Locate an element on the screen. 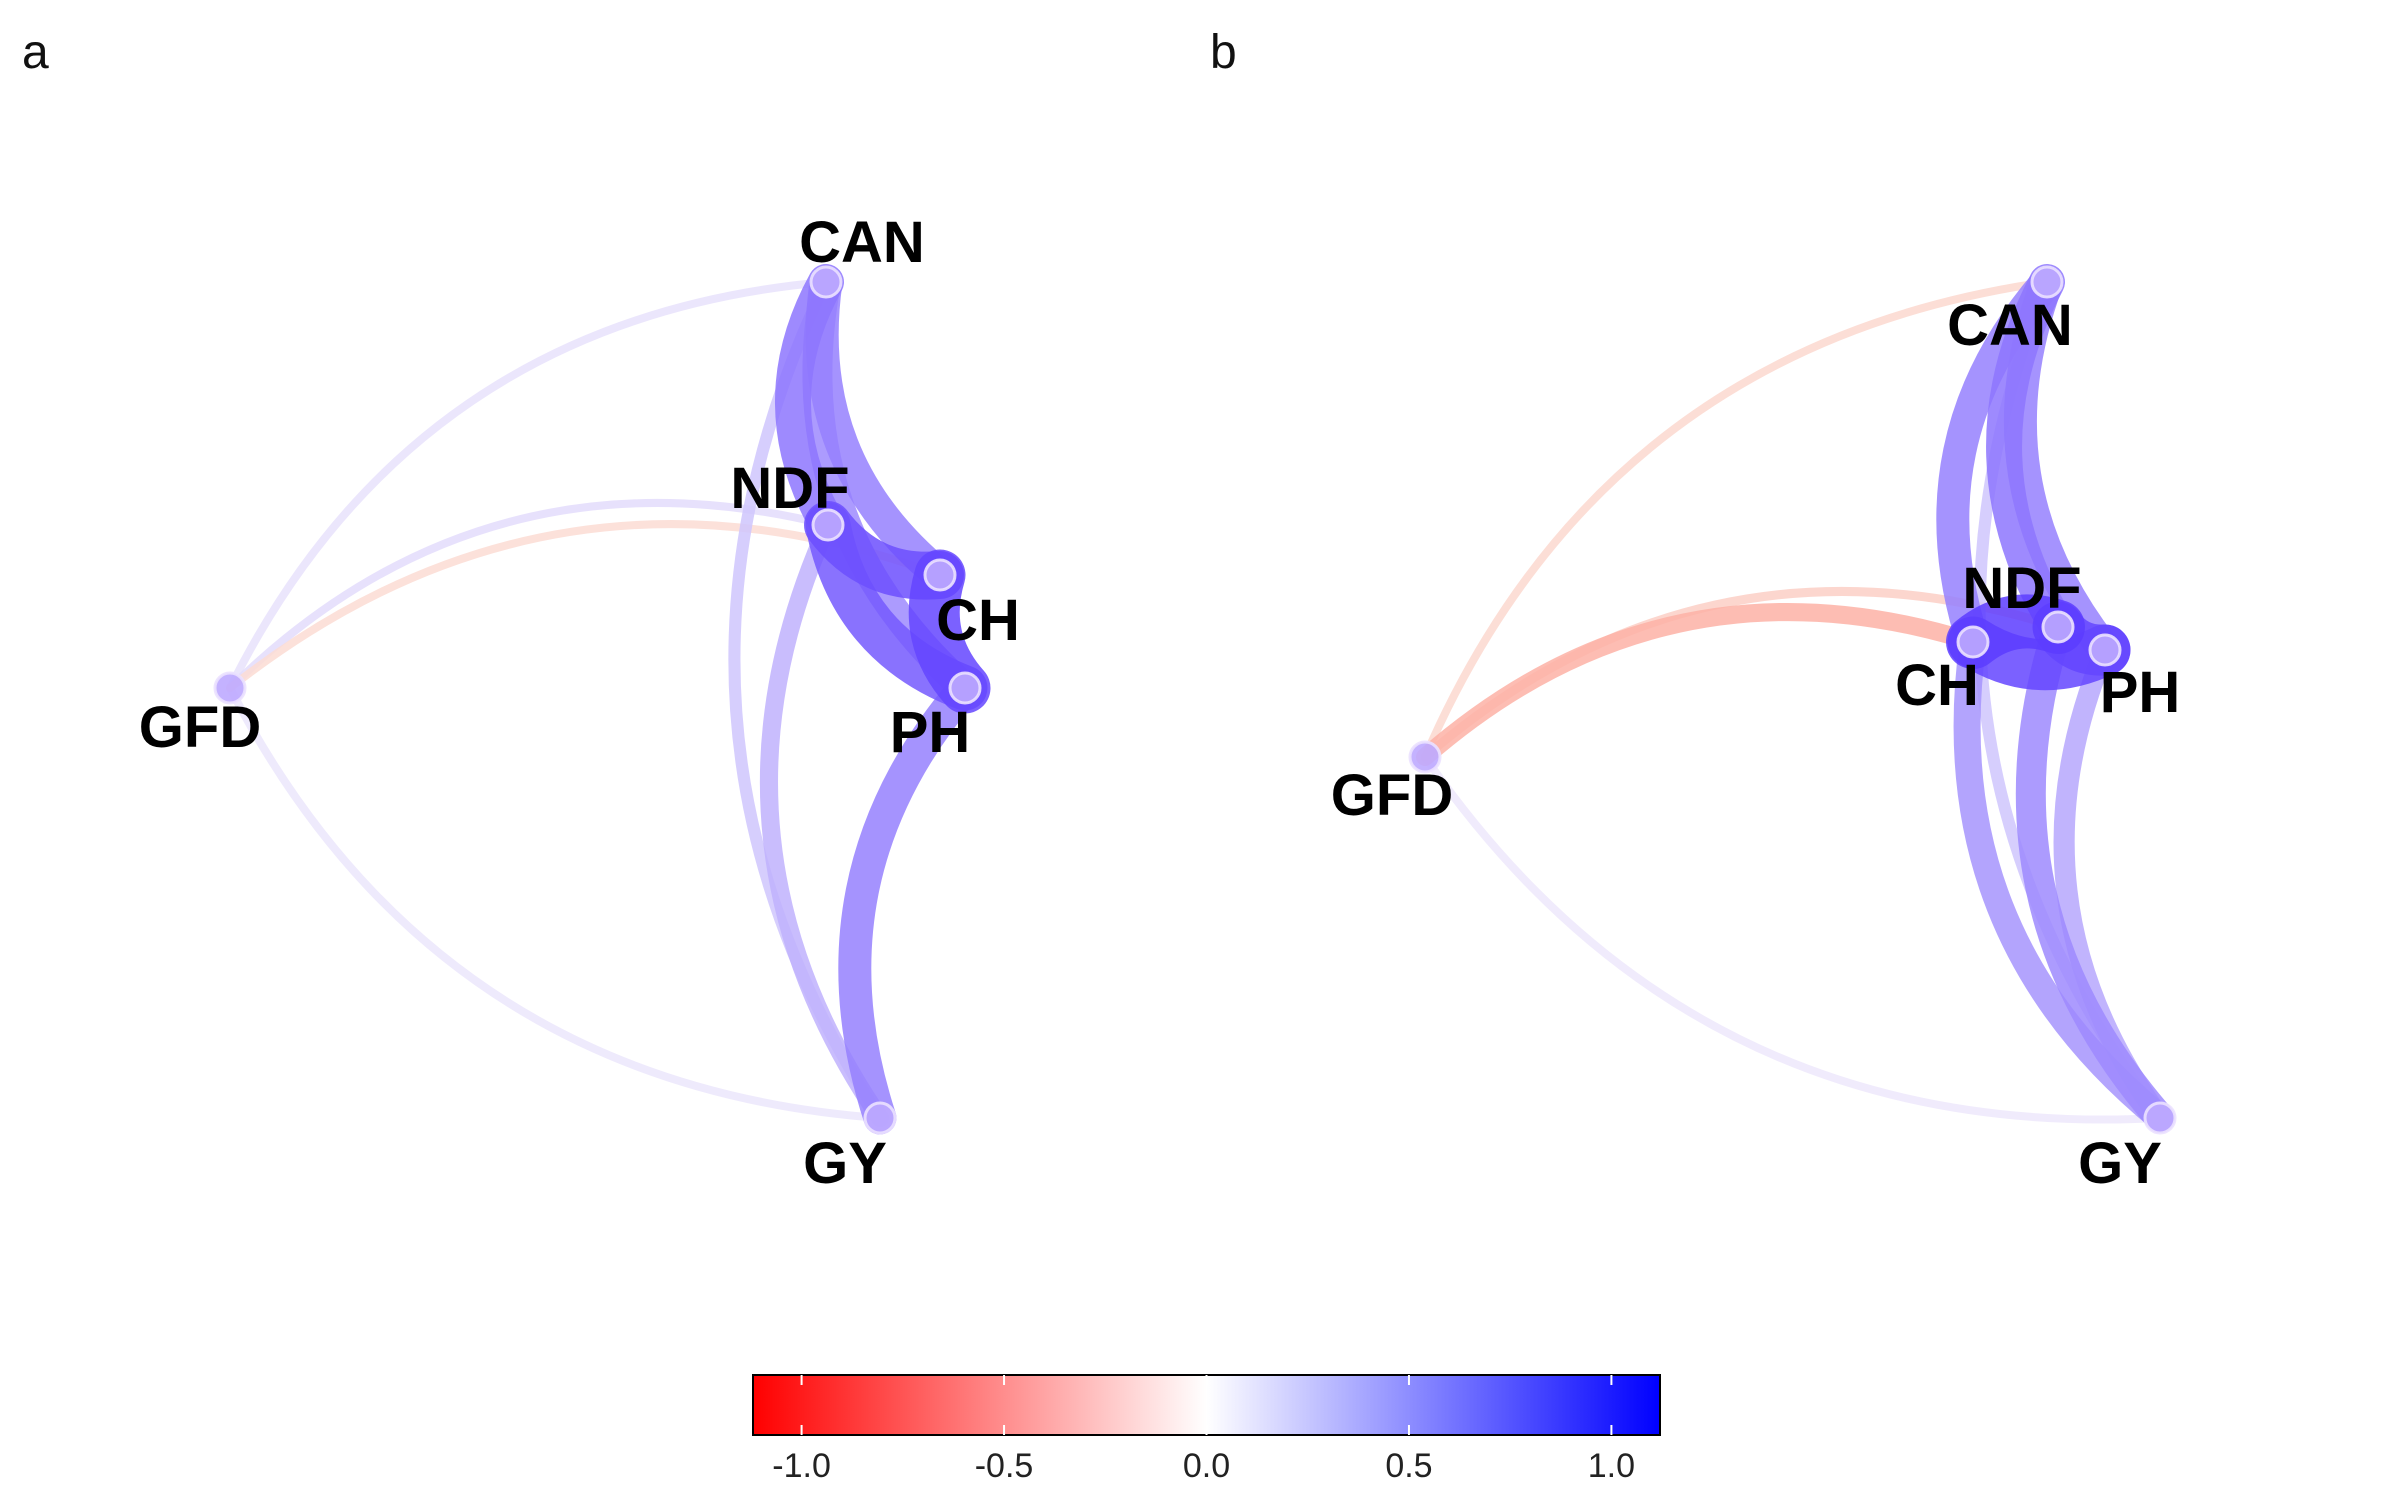 The height and width of the screenshot is (1500, 2400). edge-ch-gfd is located at coordinates (1699, 684).